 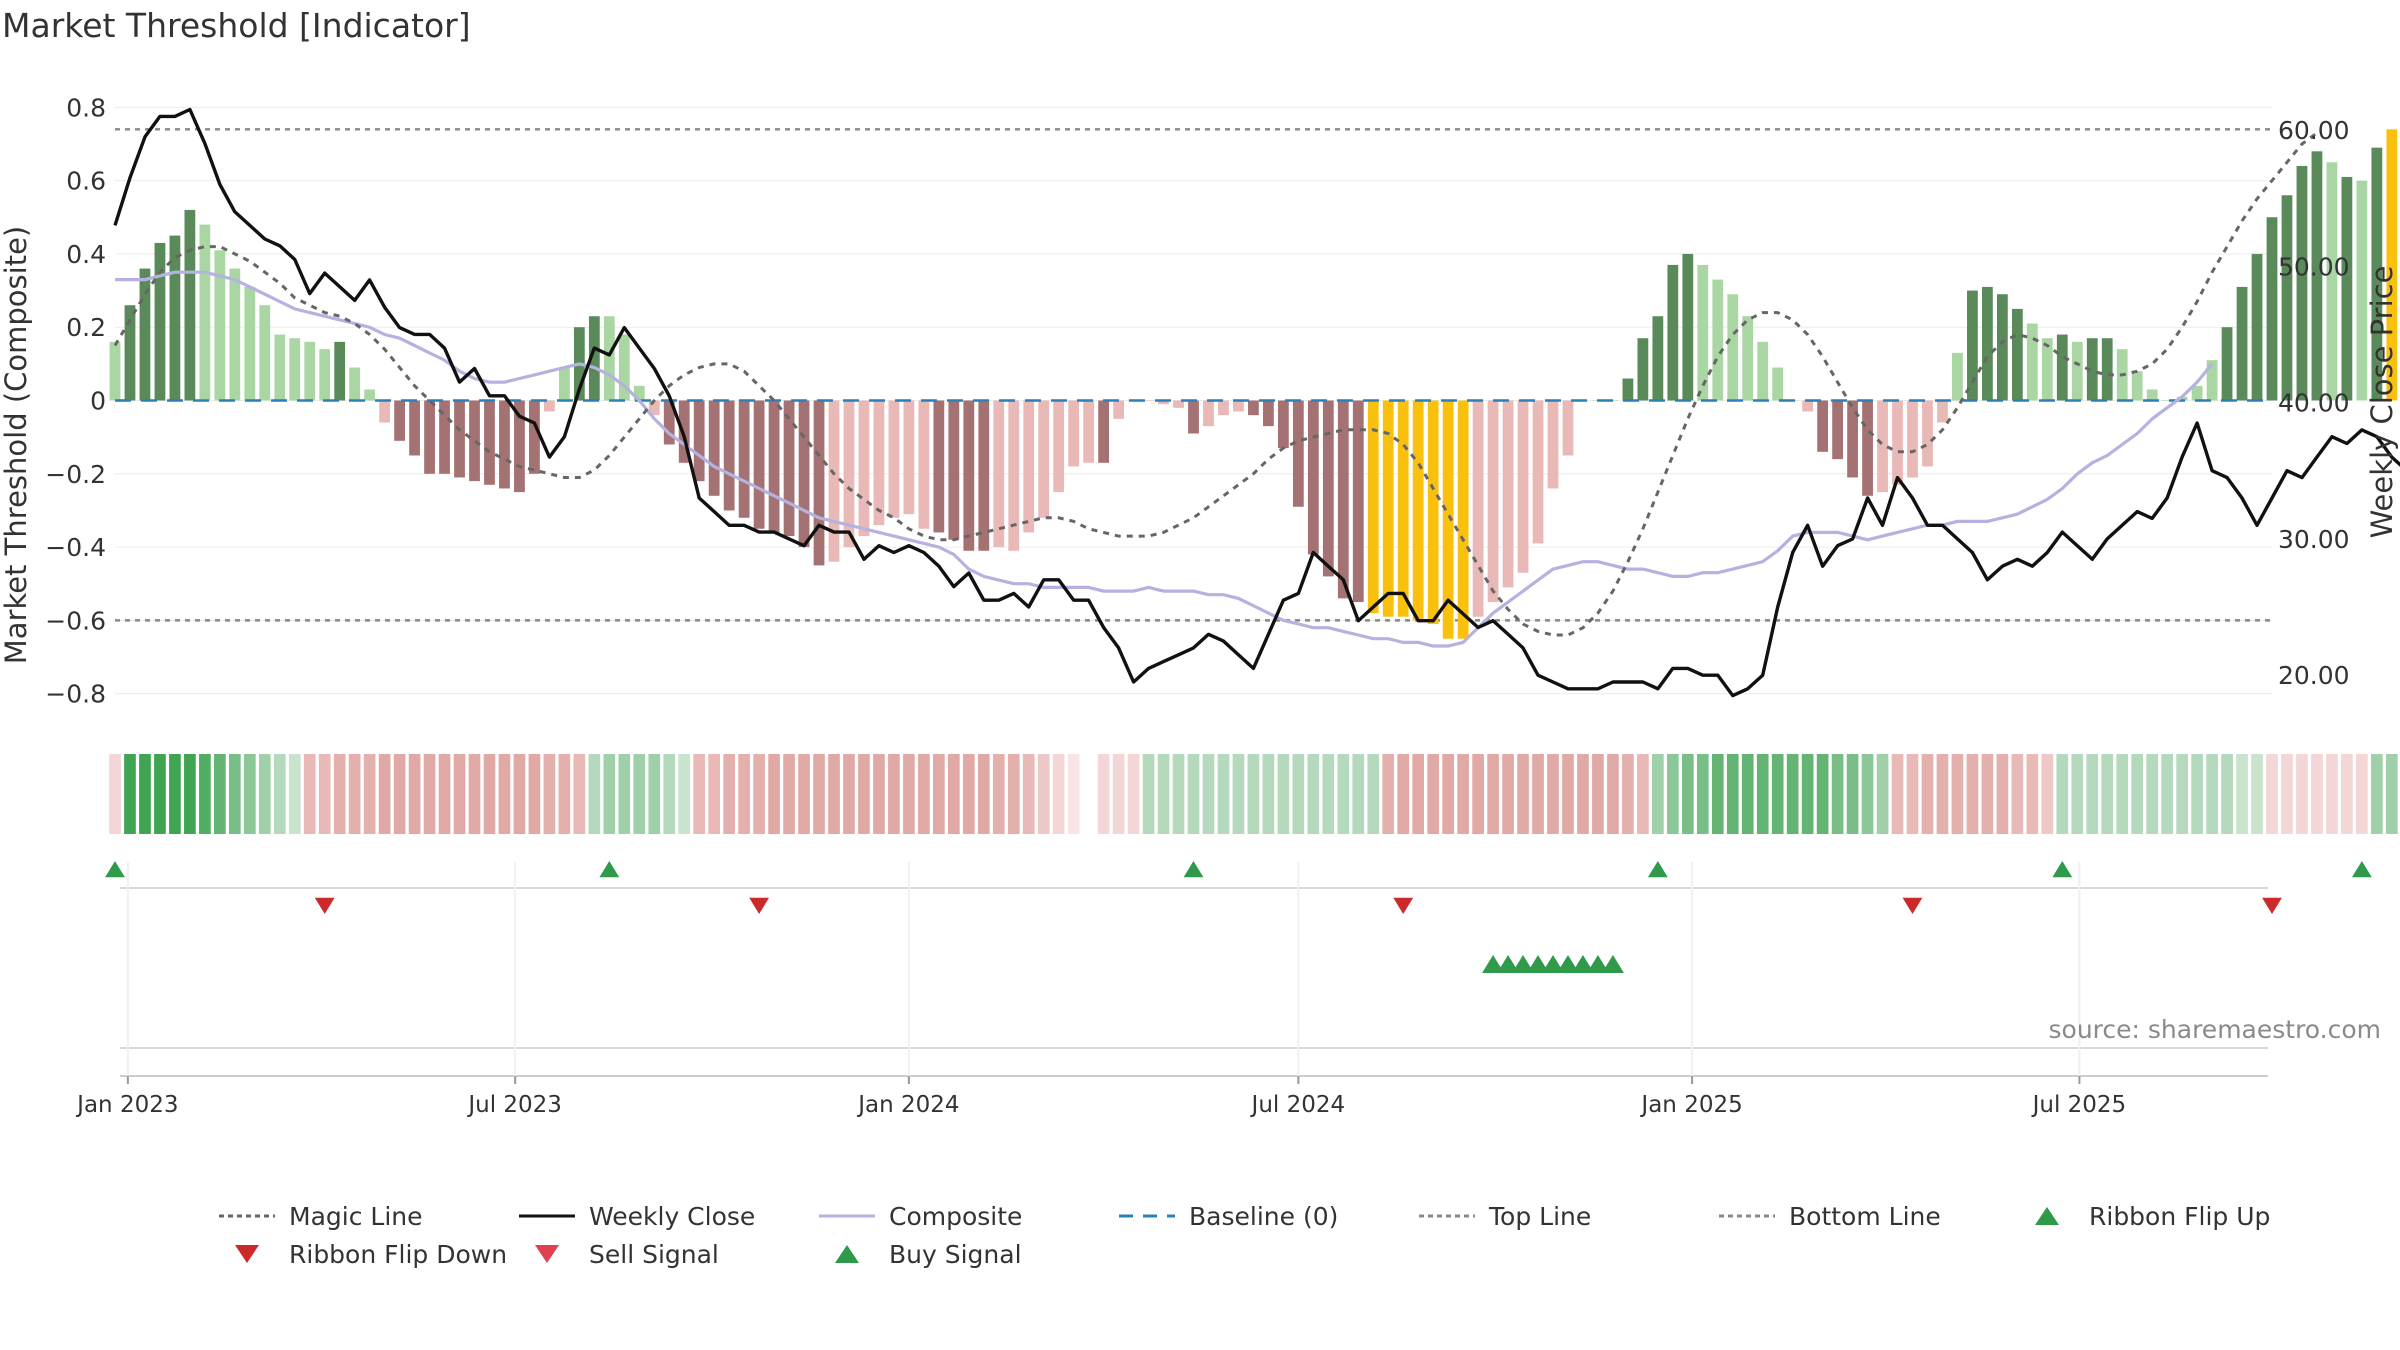 I want to click on legend-label: Magic Line, so click(x=356, y=1216).